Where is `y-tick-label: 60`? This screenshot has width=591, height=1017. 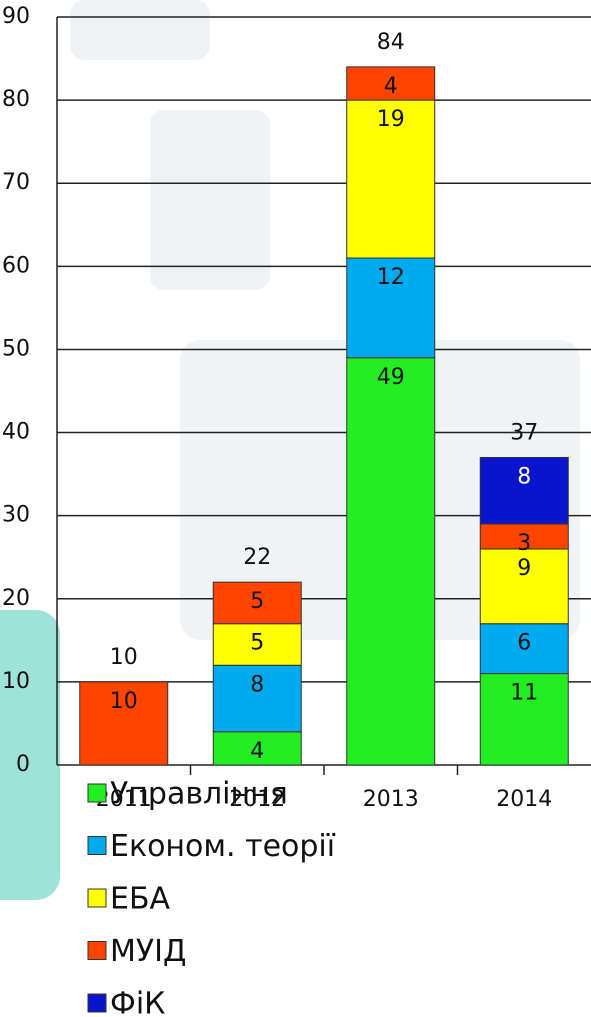 y-tick-label: 60 is located at coordinates (16, 265).